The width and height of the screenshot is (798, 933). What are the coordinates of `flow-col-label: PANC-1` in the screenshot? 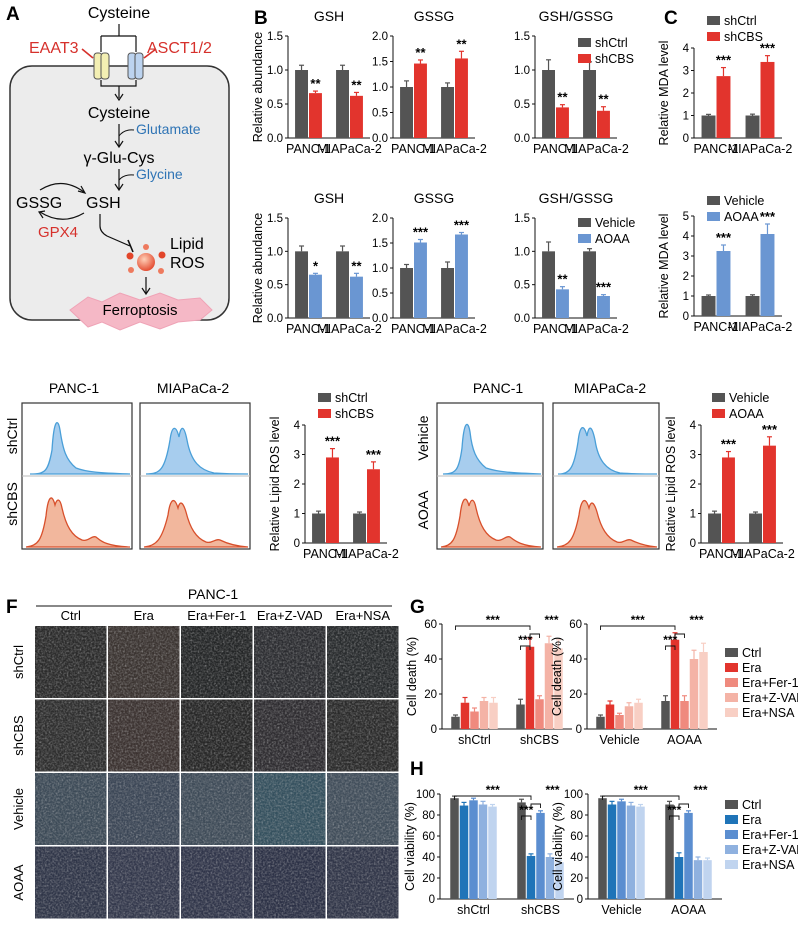 It's located at (74, 388).